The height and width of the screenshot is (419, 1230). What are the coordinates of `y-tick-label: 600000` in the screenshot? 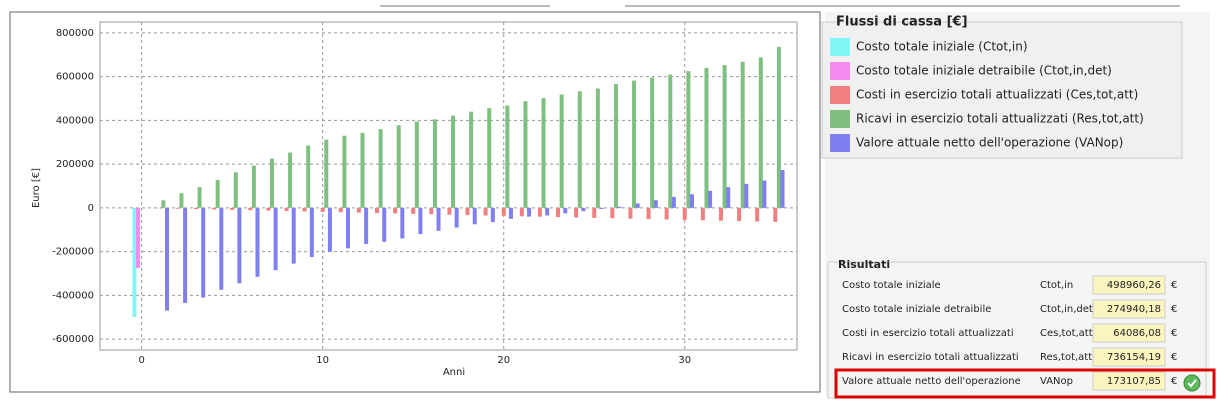 It's located at (75, 77).